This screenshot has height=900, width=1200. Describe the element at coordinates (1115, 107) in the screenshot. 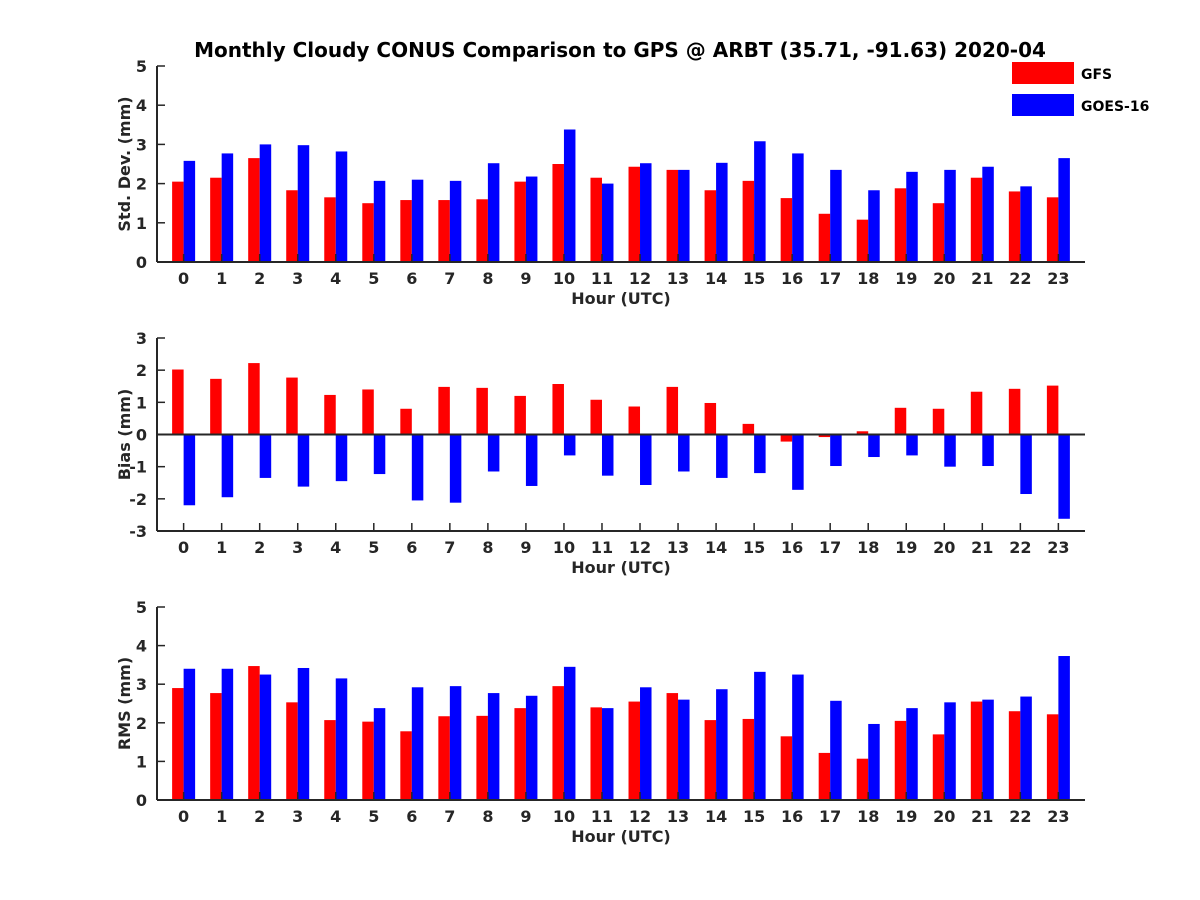

I see `legend-label-goes16: GOES-16` at that location.